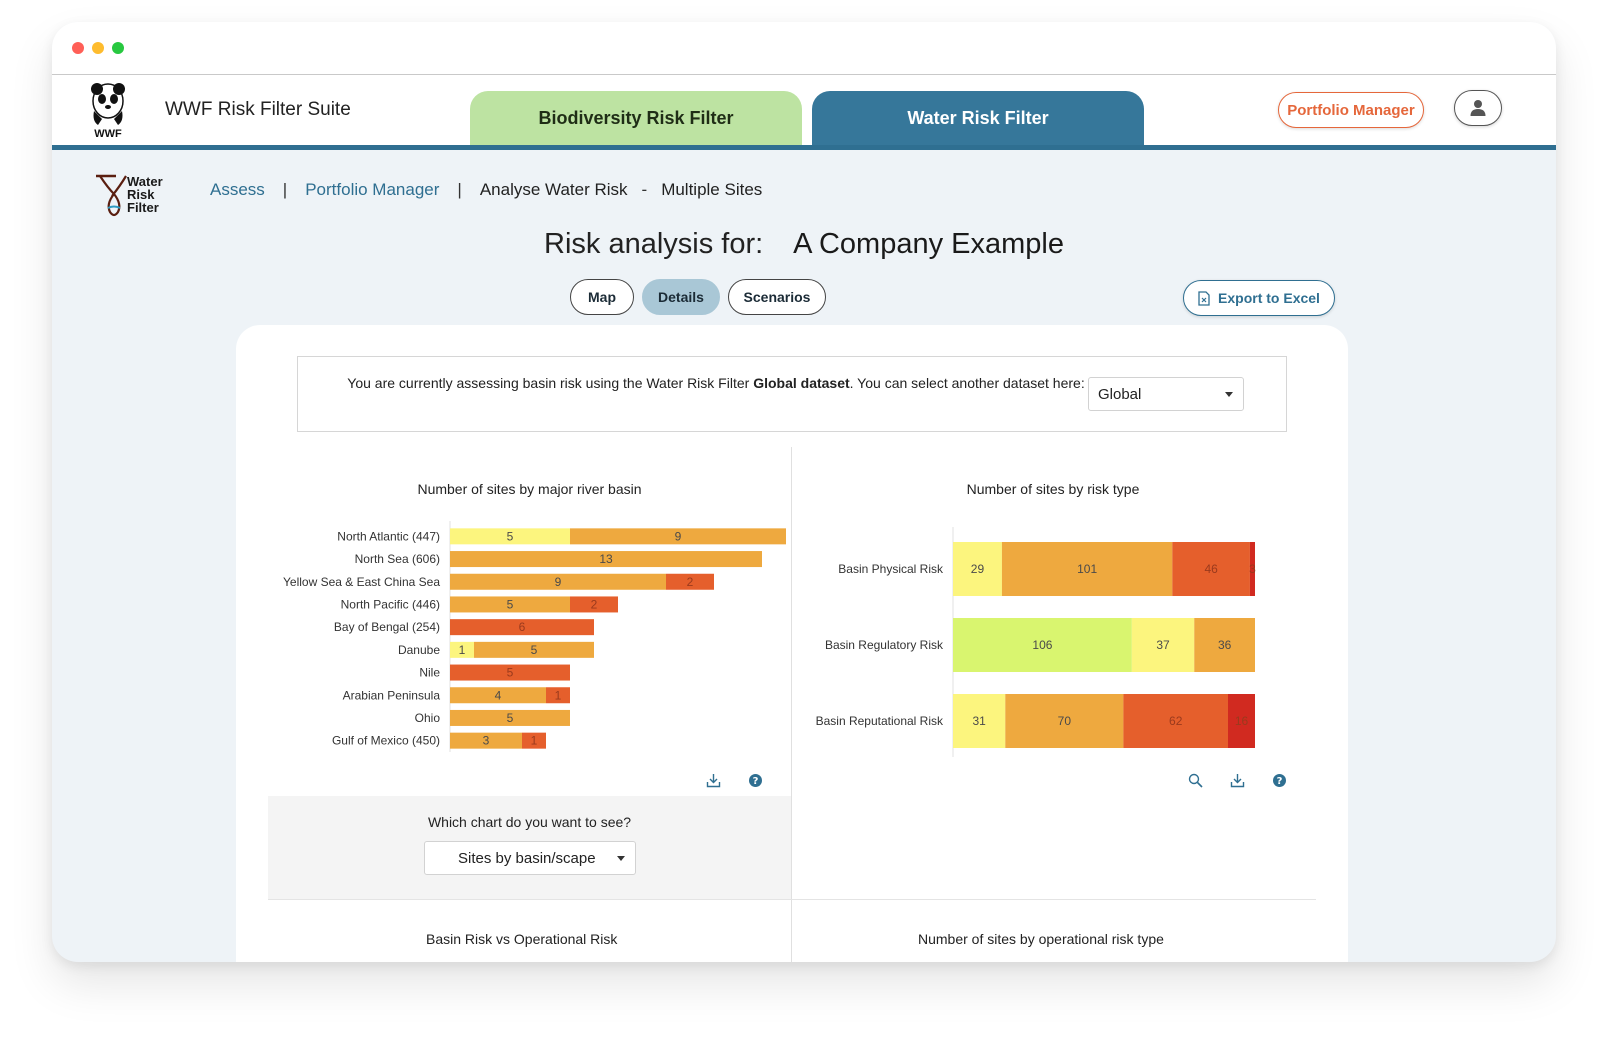  I want to click on chart-chooser-select: Sites by basin/scape, so click(530, 858).